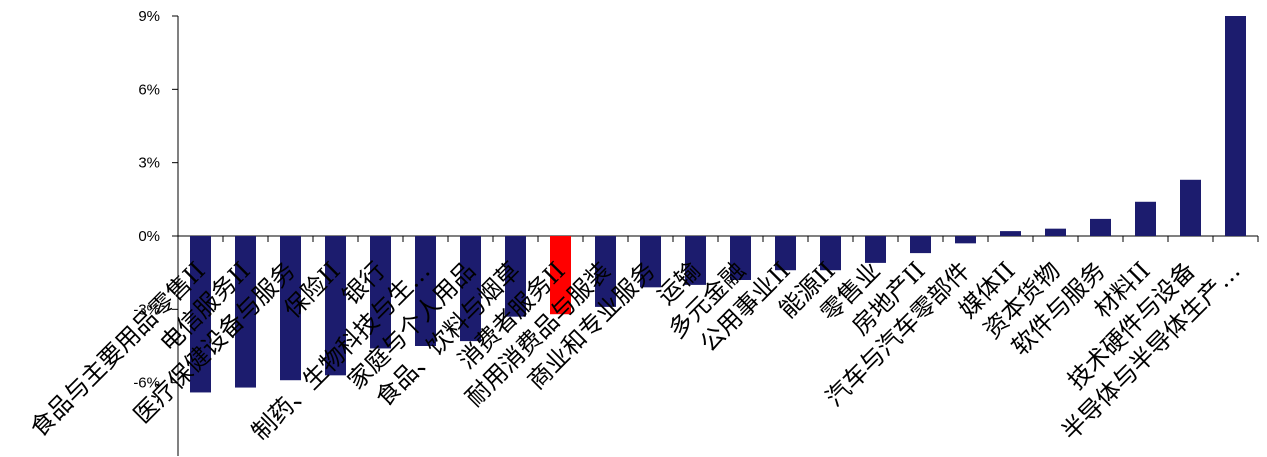 The width and height of the screenshot is (1267, 457). I want to click on x-tick-label: 食品与主要用品零售II, so click(118, 349).